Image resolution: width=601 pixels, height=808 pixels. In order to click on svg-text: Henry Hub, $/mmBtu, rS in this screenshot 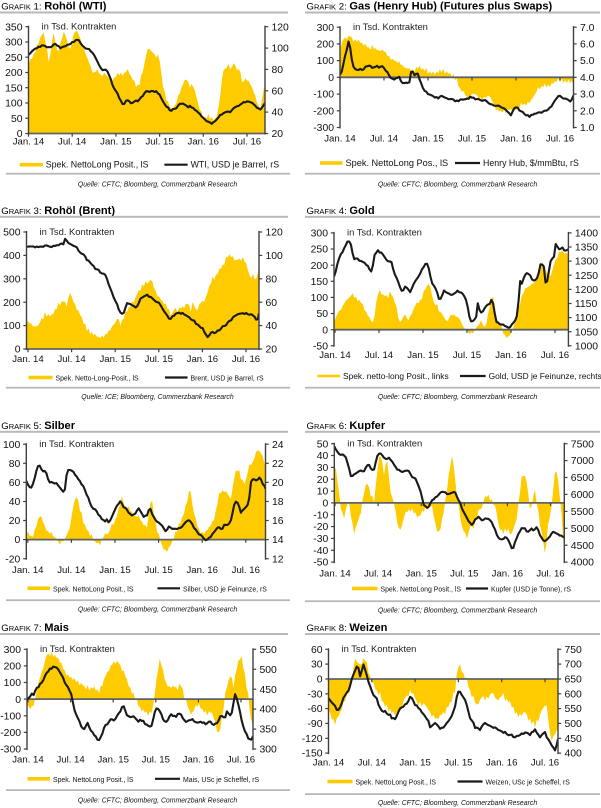, I will do `click(531, 163)`.